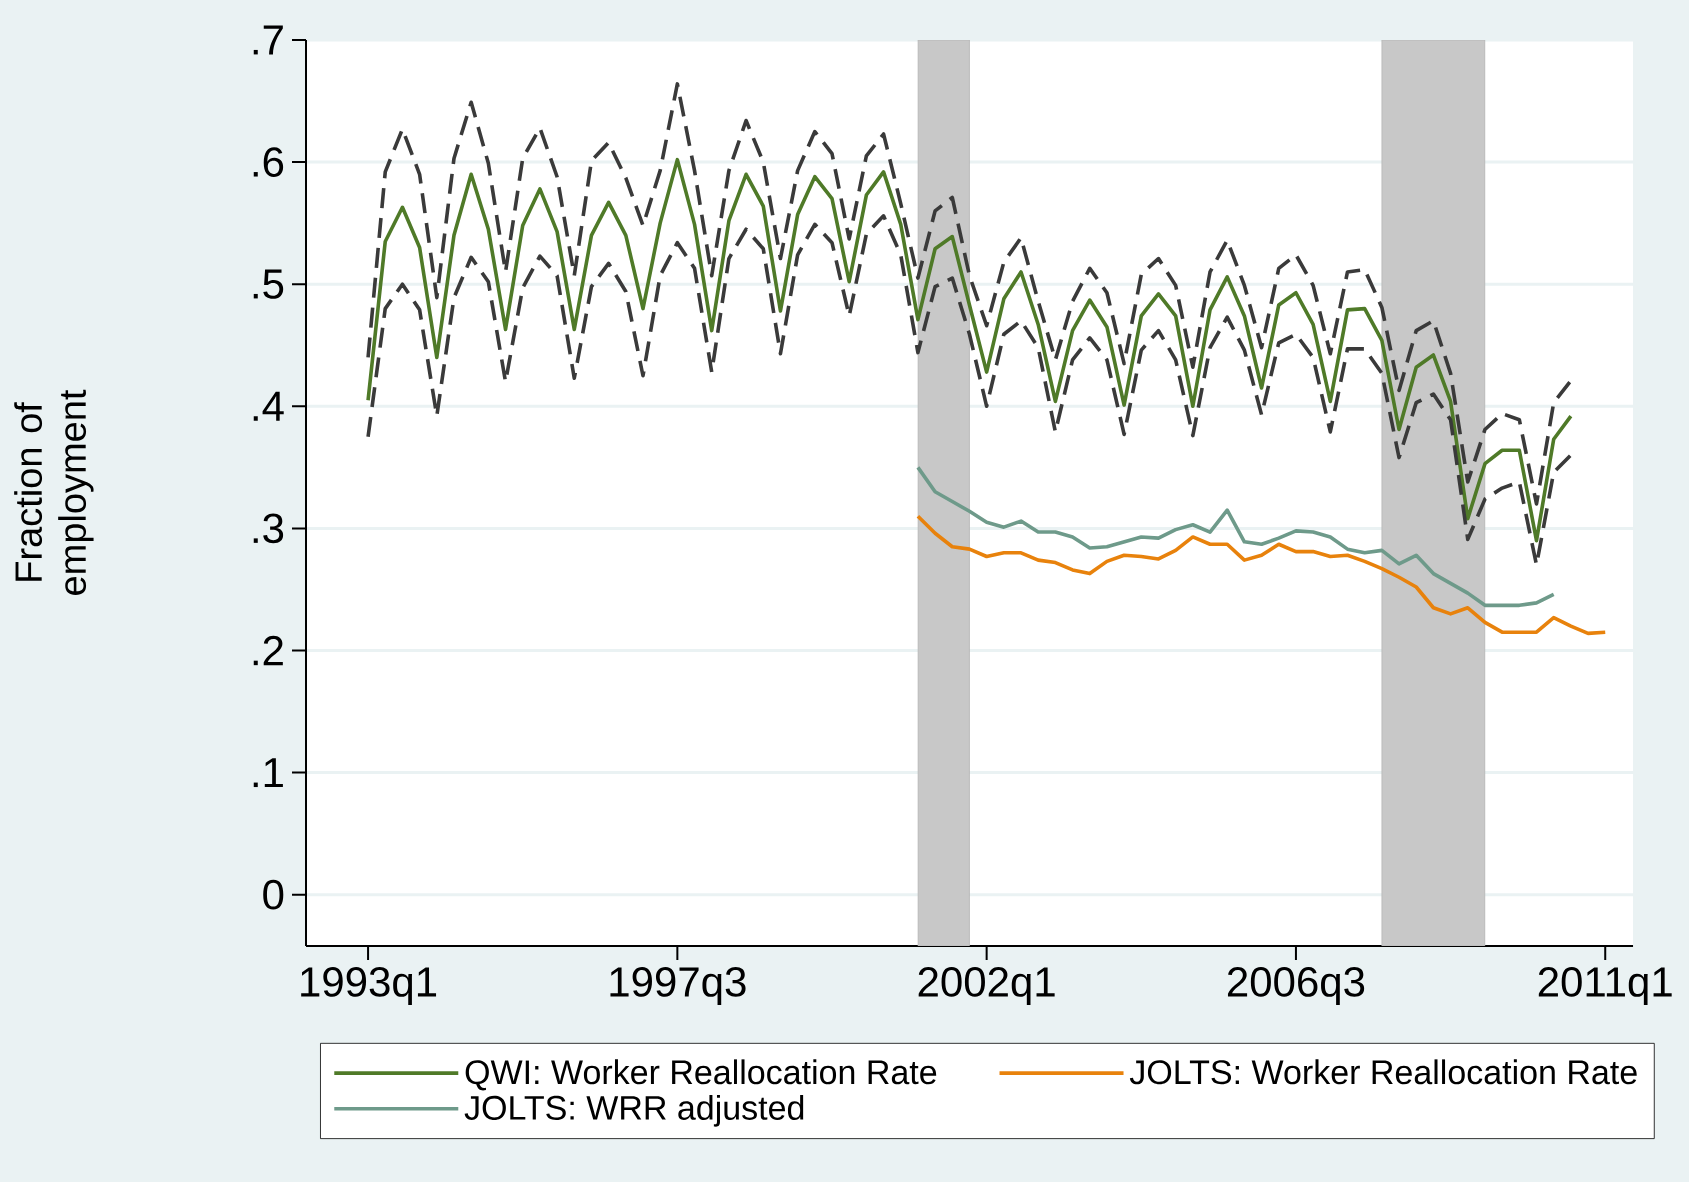 This screenshot has width=1689, height=1182. I want to click on x-tick-label: 1997q3, so click(678, 986).